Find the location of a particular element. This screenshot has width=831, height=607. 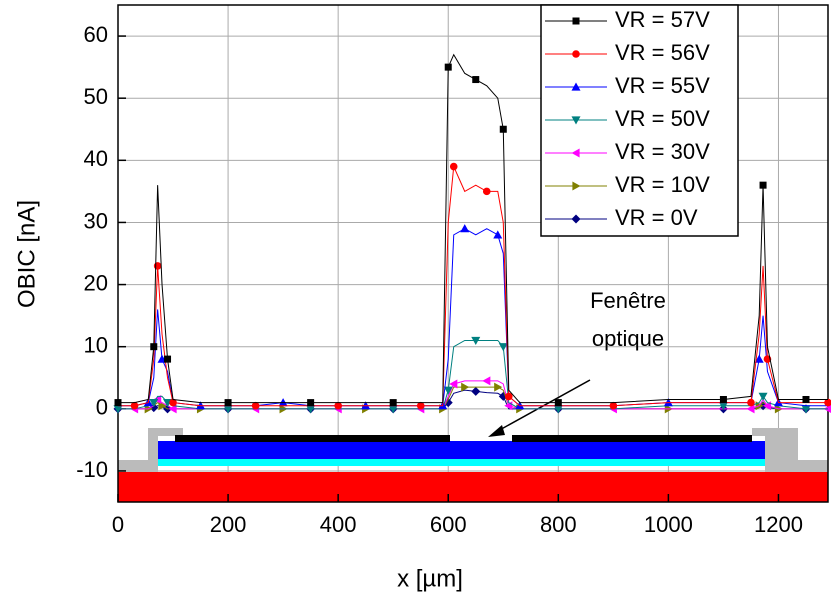

y-tick-label: 10 is located at coordinates (96, 345).